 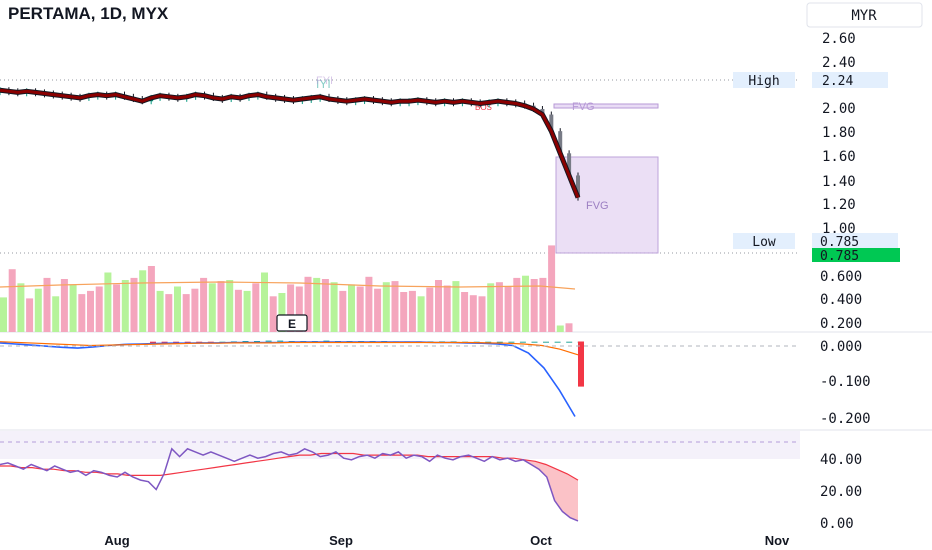 What do you see at coordinates (763, 81) in the screenshot?
I see `high-tag-label: High` at bounding box center [763, 81].